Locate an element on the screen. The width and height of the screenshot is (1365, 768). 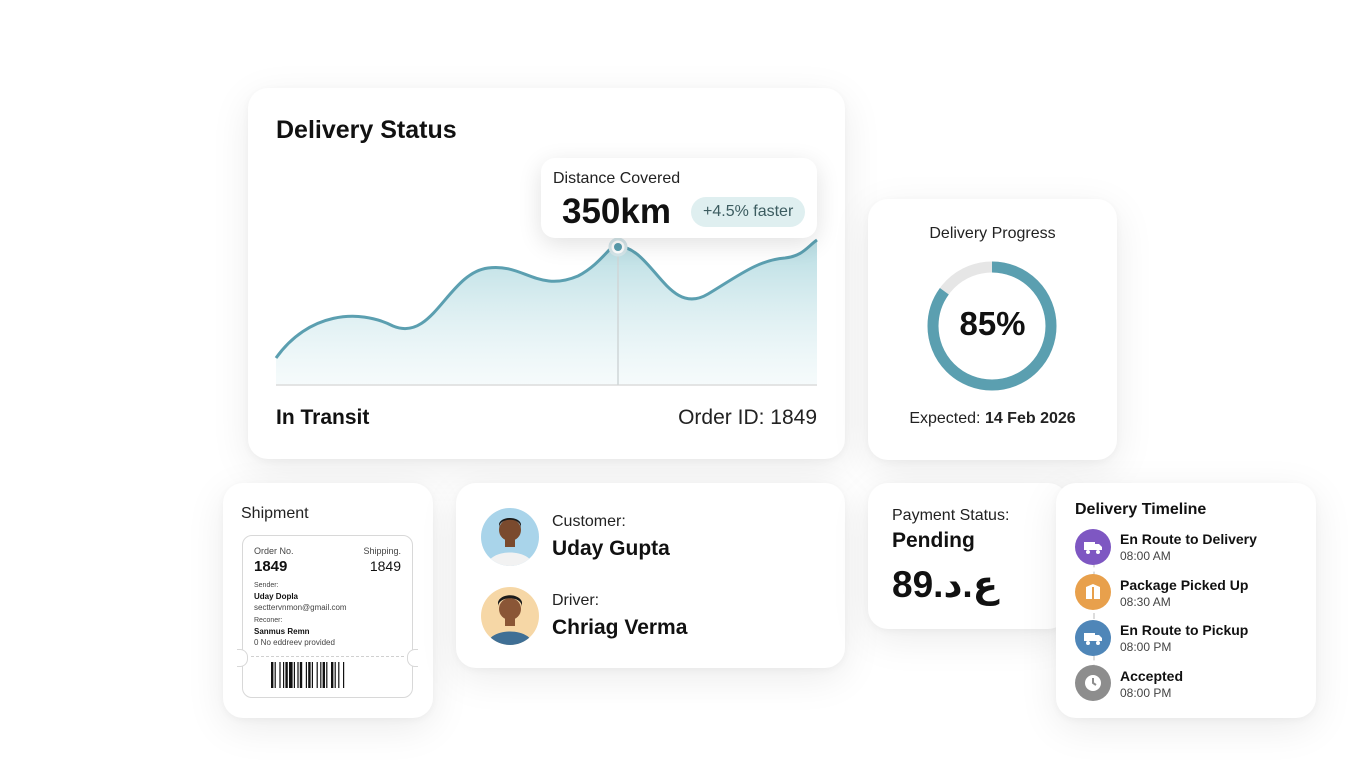
receiver-name: Sanmus Remn is located at coordinates (282, 631).